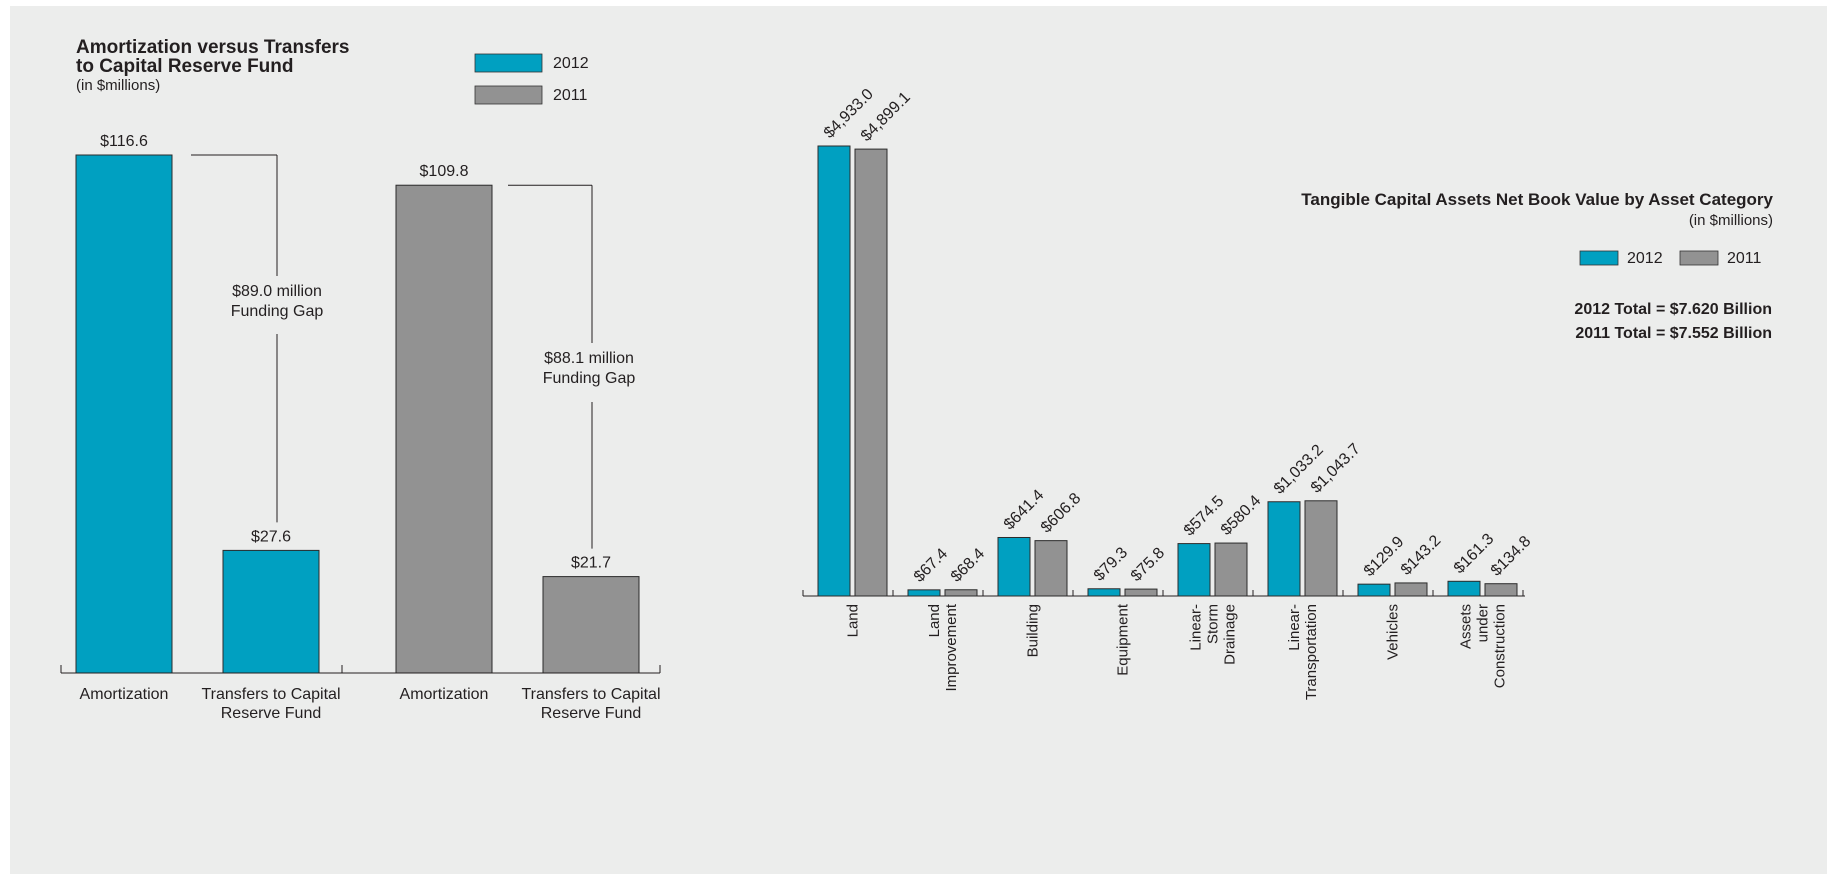 This screenshot has height=880, width=1837. Describe the element at coordinates (1483, 623) in the screenshot. I see `category-label: under` at that location.